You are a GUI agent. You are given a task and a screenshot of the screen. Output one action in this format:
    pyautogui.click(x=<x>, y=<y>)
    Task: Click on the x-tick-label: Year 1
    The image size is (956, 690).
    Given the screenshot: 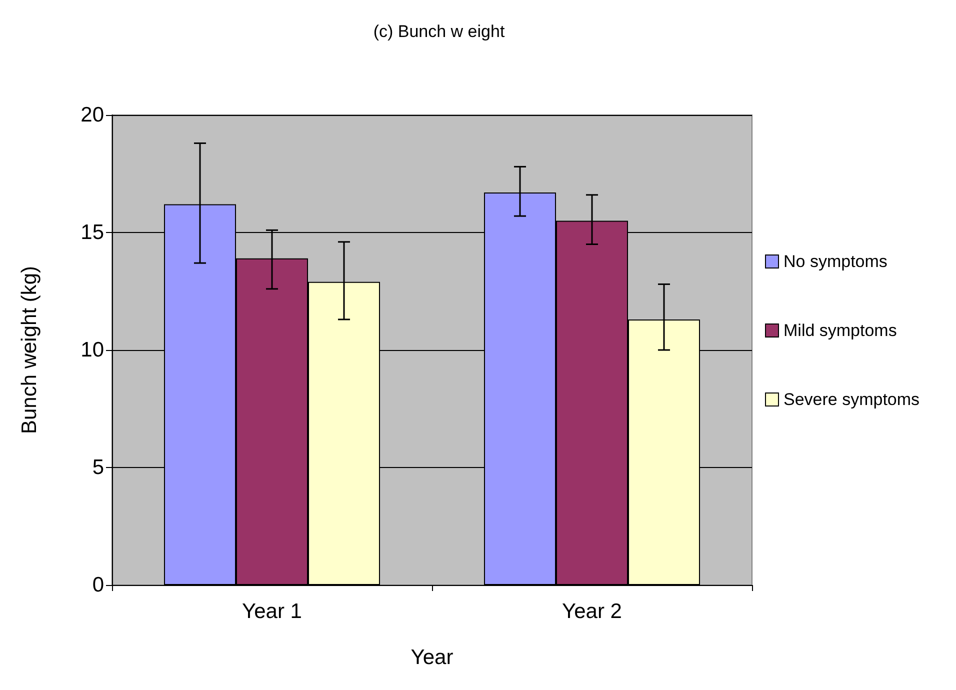 What is the action you would take?
    pyautogui.click(x=272, y=611)
    